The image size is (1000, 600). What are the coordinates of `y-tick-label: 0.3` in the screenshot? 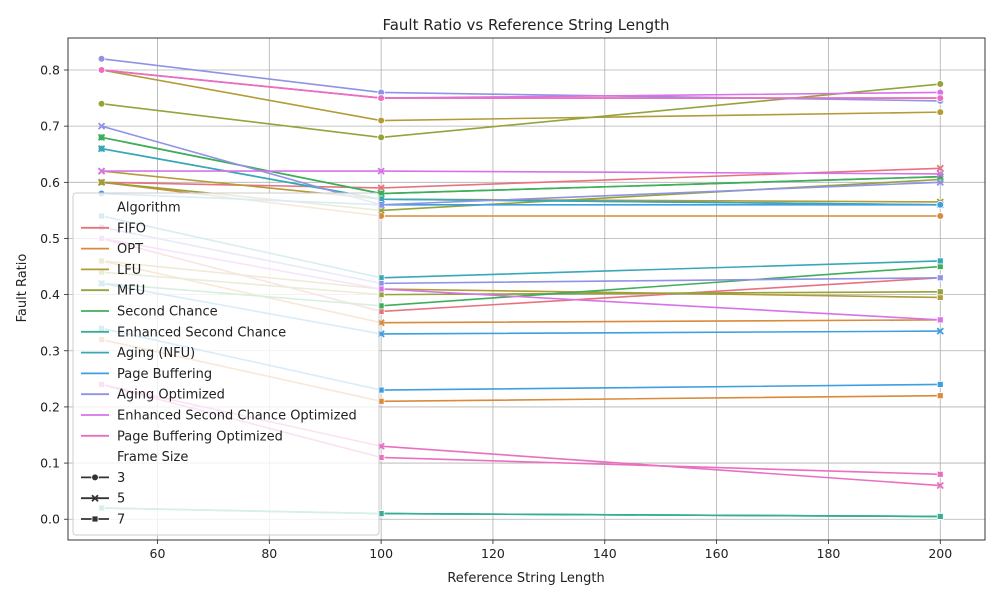 It's located at (50, 350).